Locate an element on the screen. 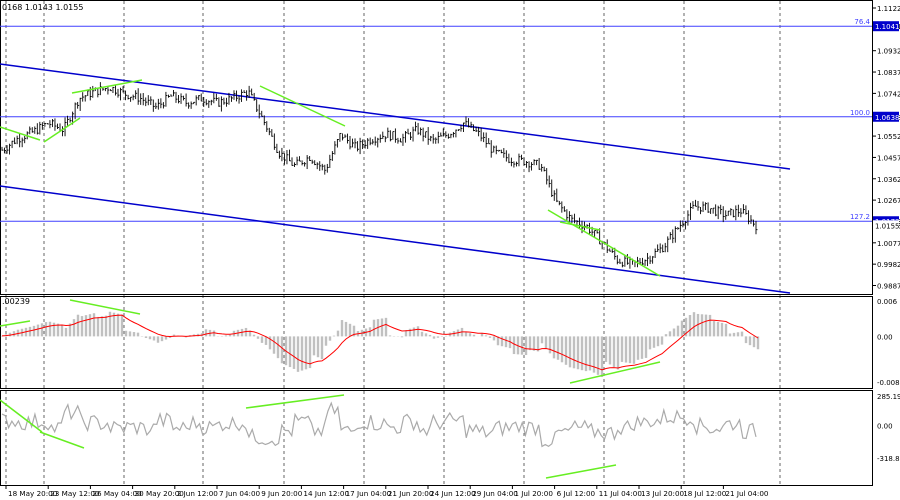 The height and width of the screenshot is (500, 900). cci-y-label-0: 285.1954 is located at coordinates (888, 397).